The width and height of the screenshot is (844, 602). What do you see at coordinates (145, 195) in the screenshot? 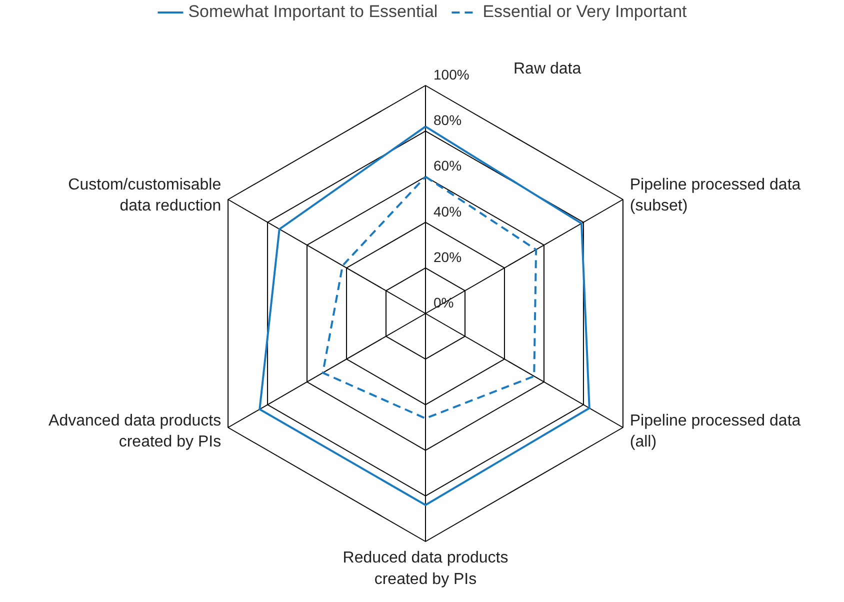
I see `spoke-label: Custom/customisable data reduction` at bounding box center [145, 195].